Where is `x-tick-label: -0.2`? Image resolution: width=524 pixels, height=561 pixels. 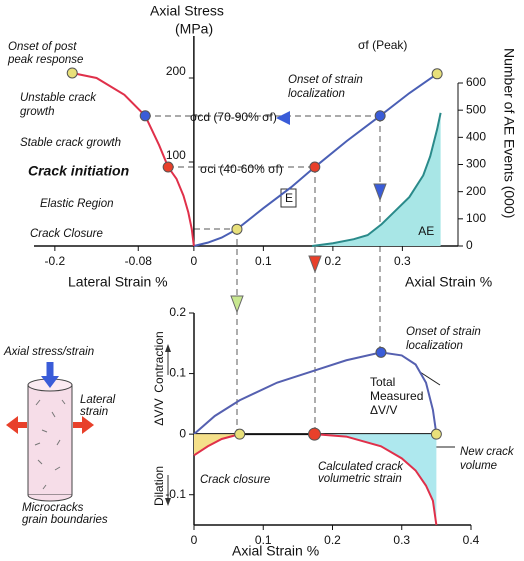
x-tick-label: -0.2 is located at coordinates (55, 261).